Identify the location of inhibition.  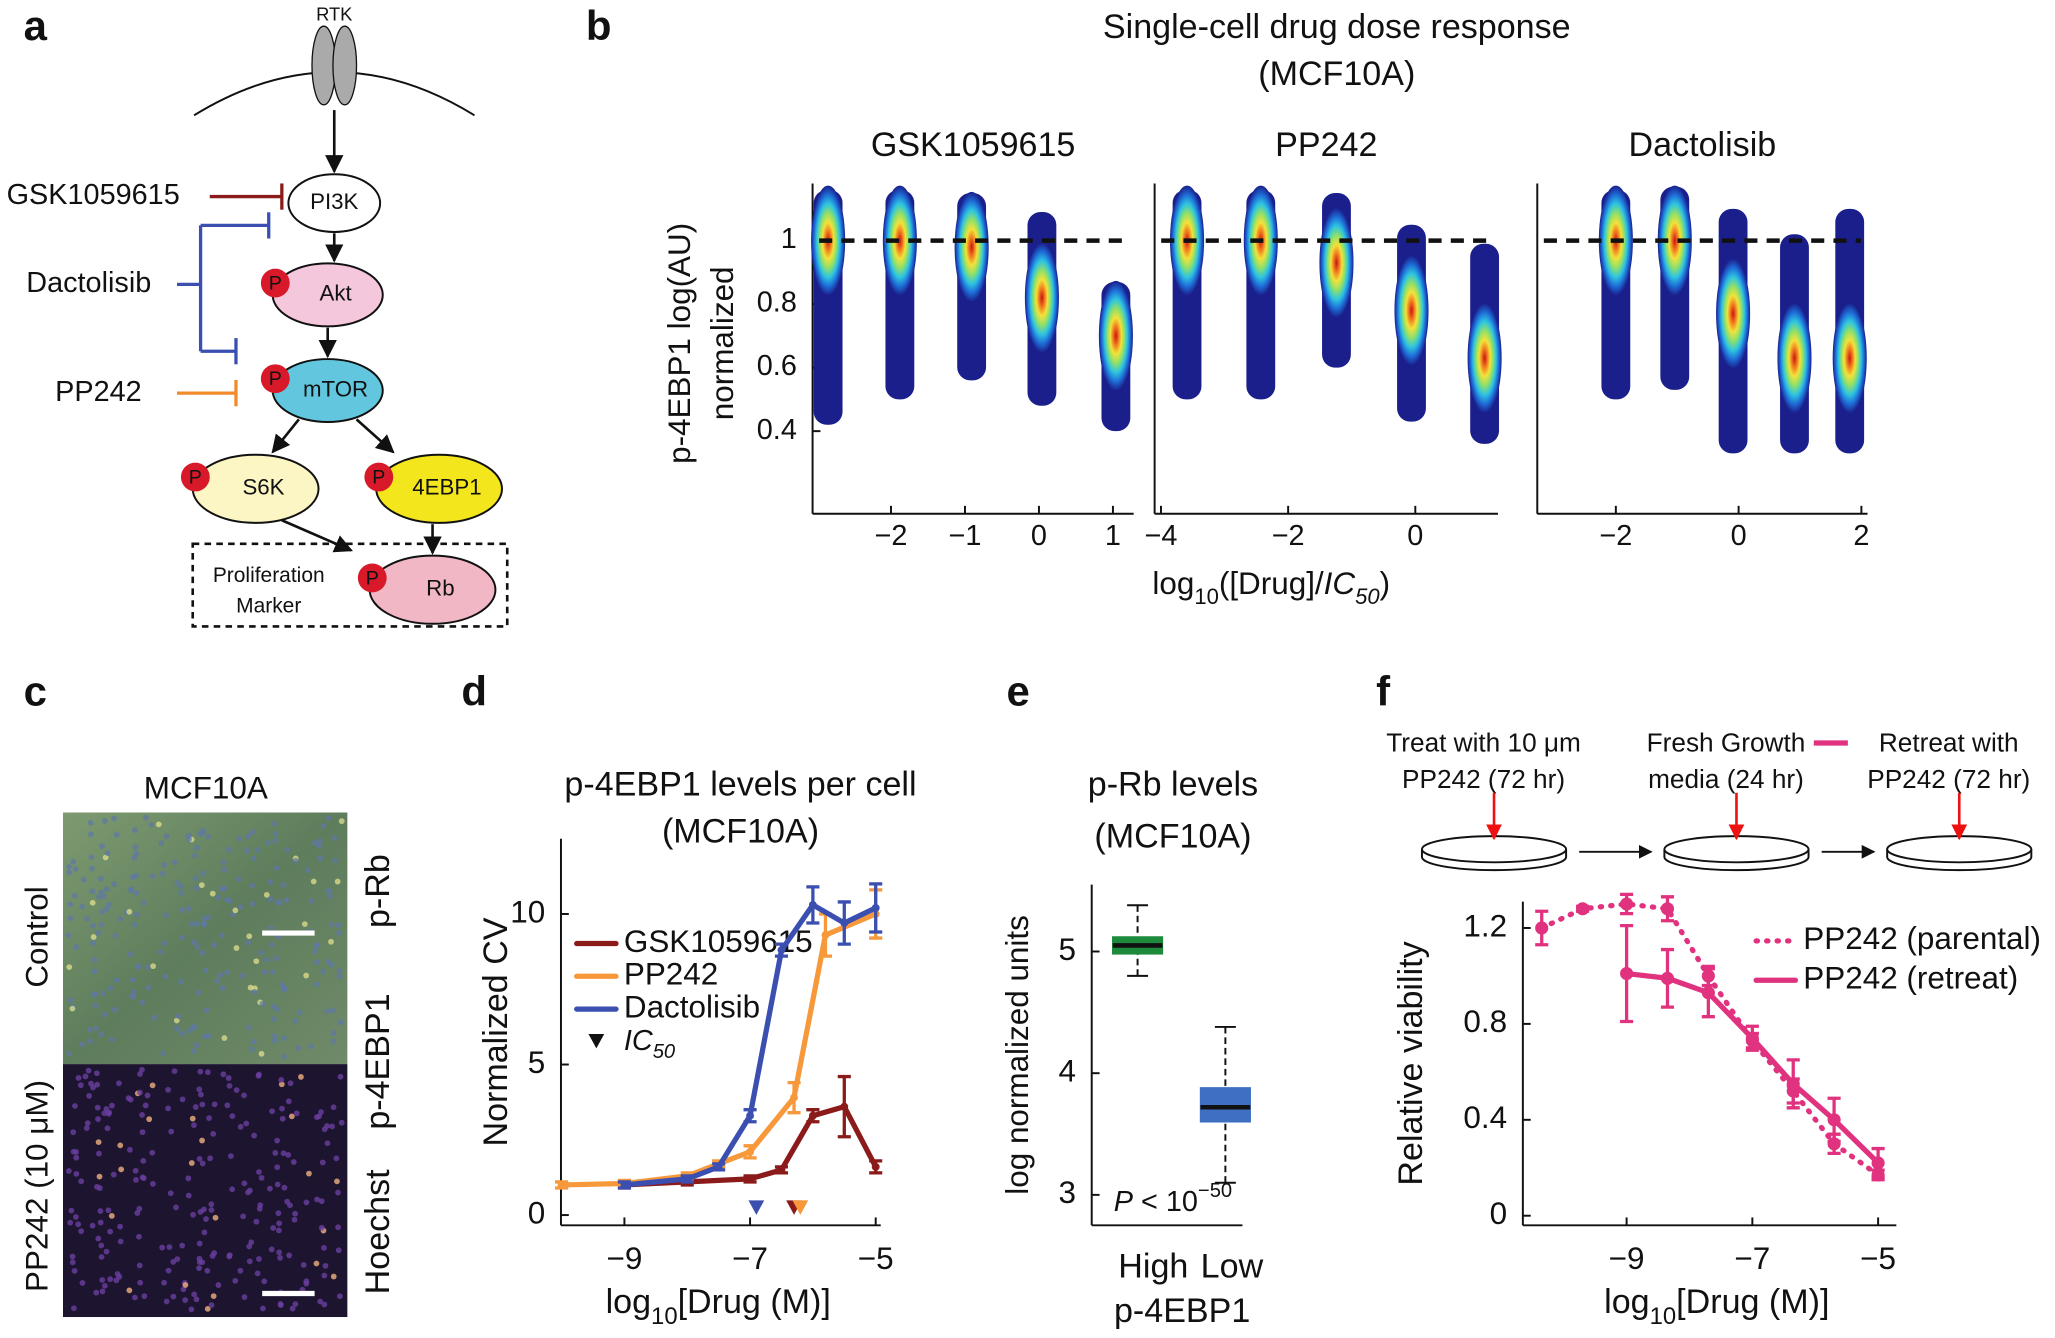
(222, 288).